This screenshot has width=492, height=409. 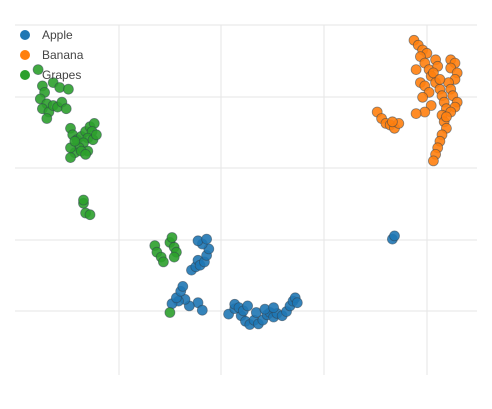 I want to click on legend: Apple Banana Grapes, so click(x=52, y=55).